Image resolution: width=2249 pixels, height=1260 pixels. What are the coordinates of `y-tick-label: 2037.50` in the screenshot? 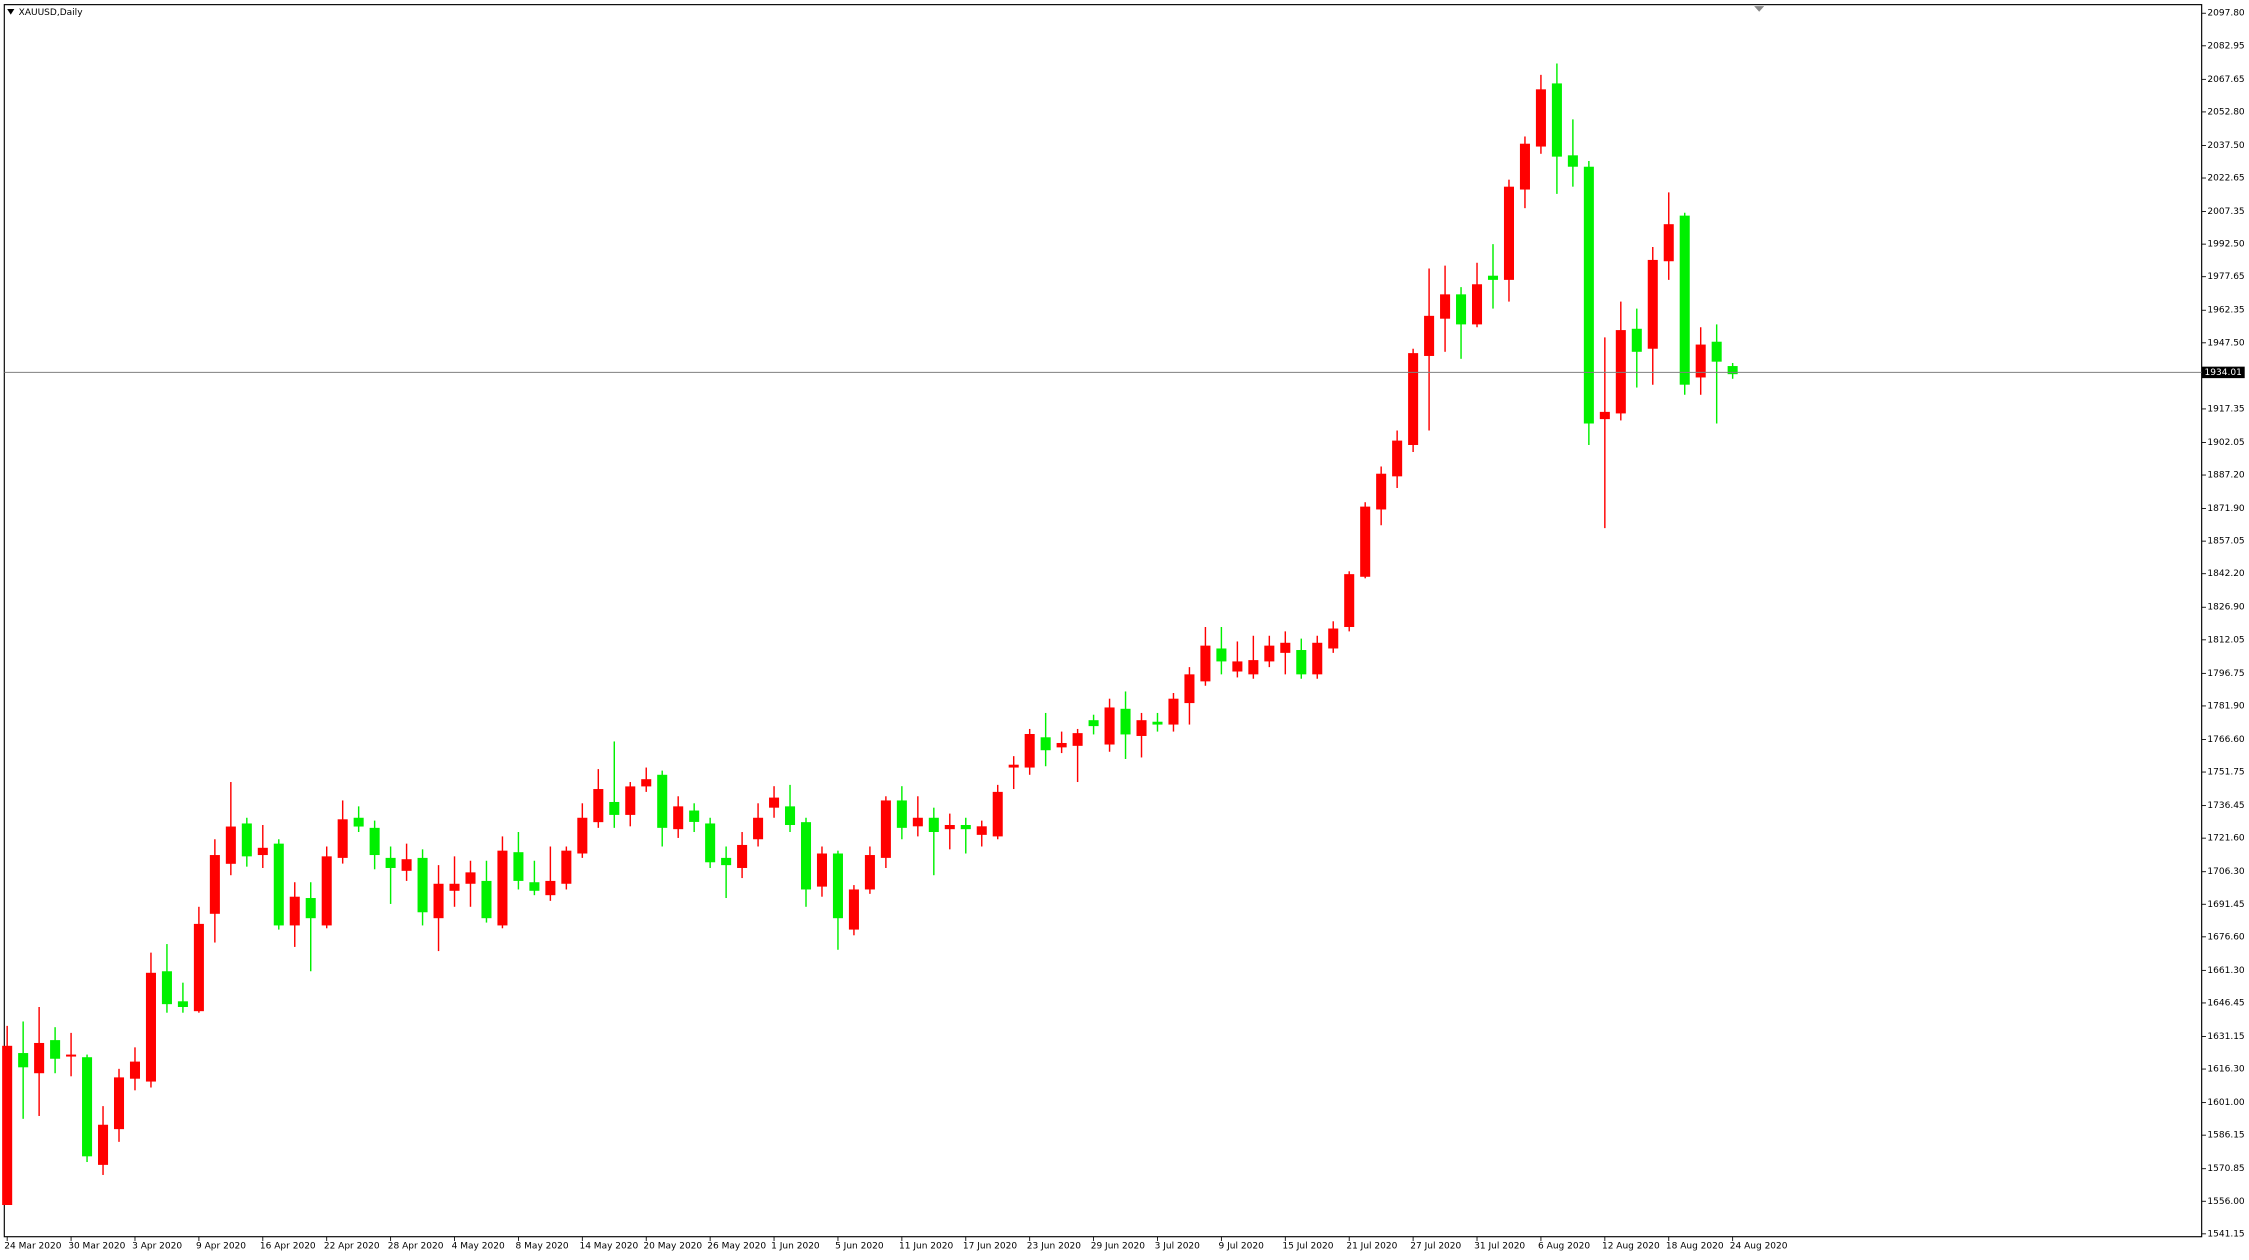 It's located at (2226, 146).